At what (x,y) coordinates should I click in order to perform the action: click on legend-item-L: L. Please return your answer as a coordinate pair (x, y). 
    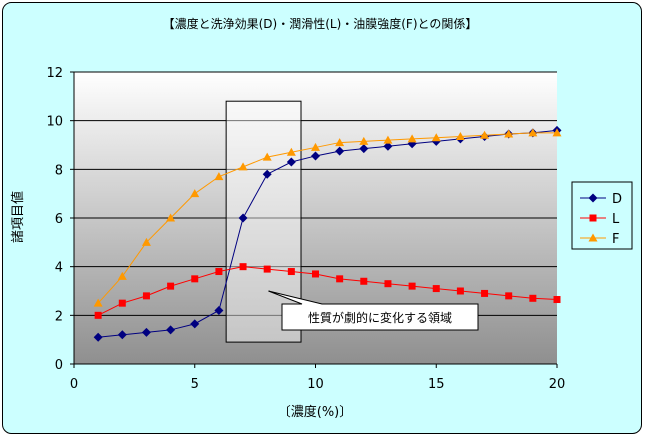
    Looking at the image, I should click on (600, 219).